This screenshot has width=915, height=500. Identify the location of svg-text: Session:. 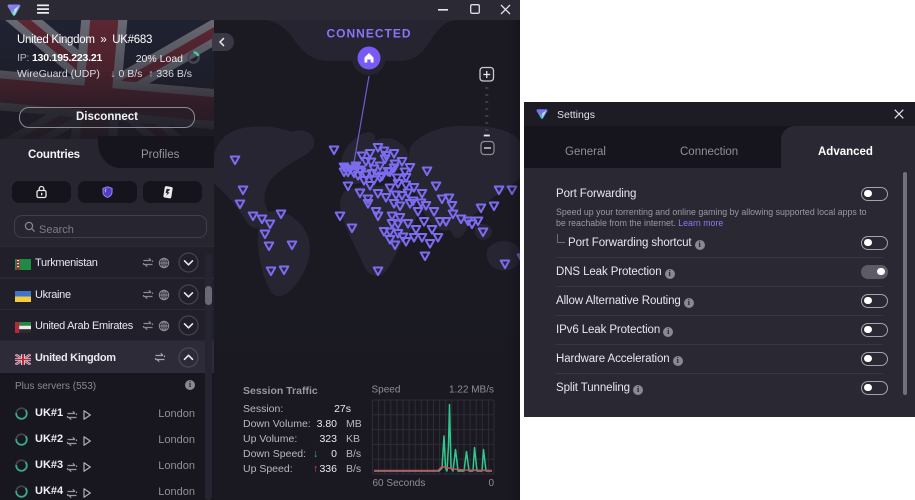
(263, 409).